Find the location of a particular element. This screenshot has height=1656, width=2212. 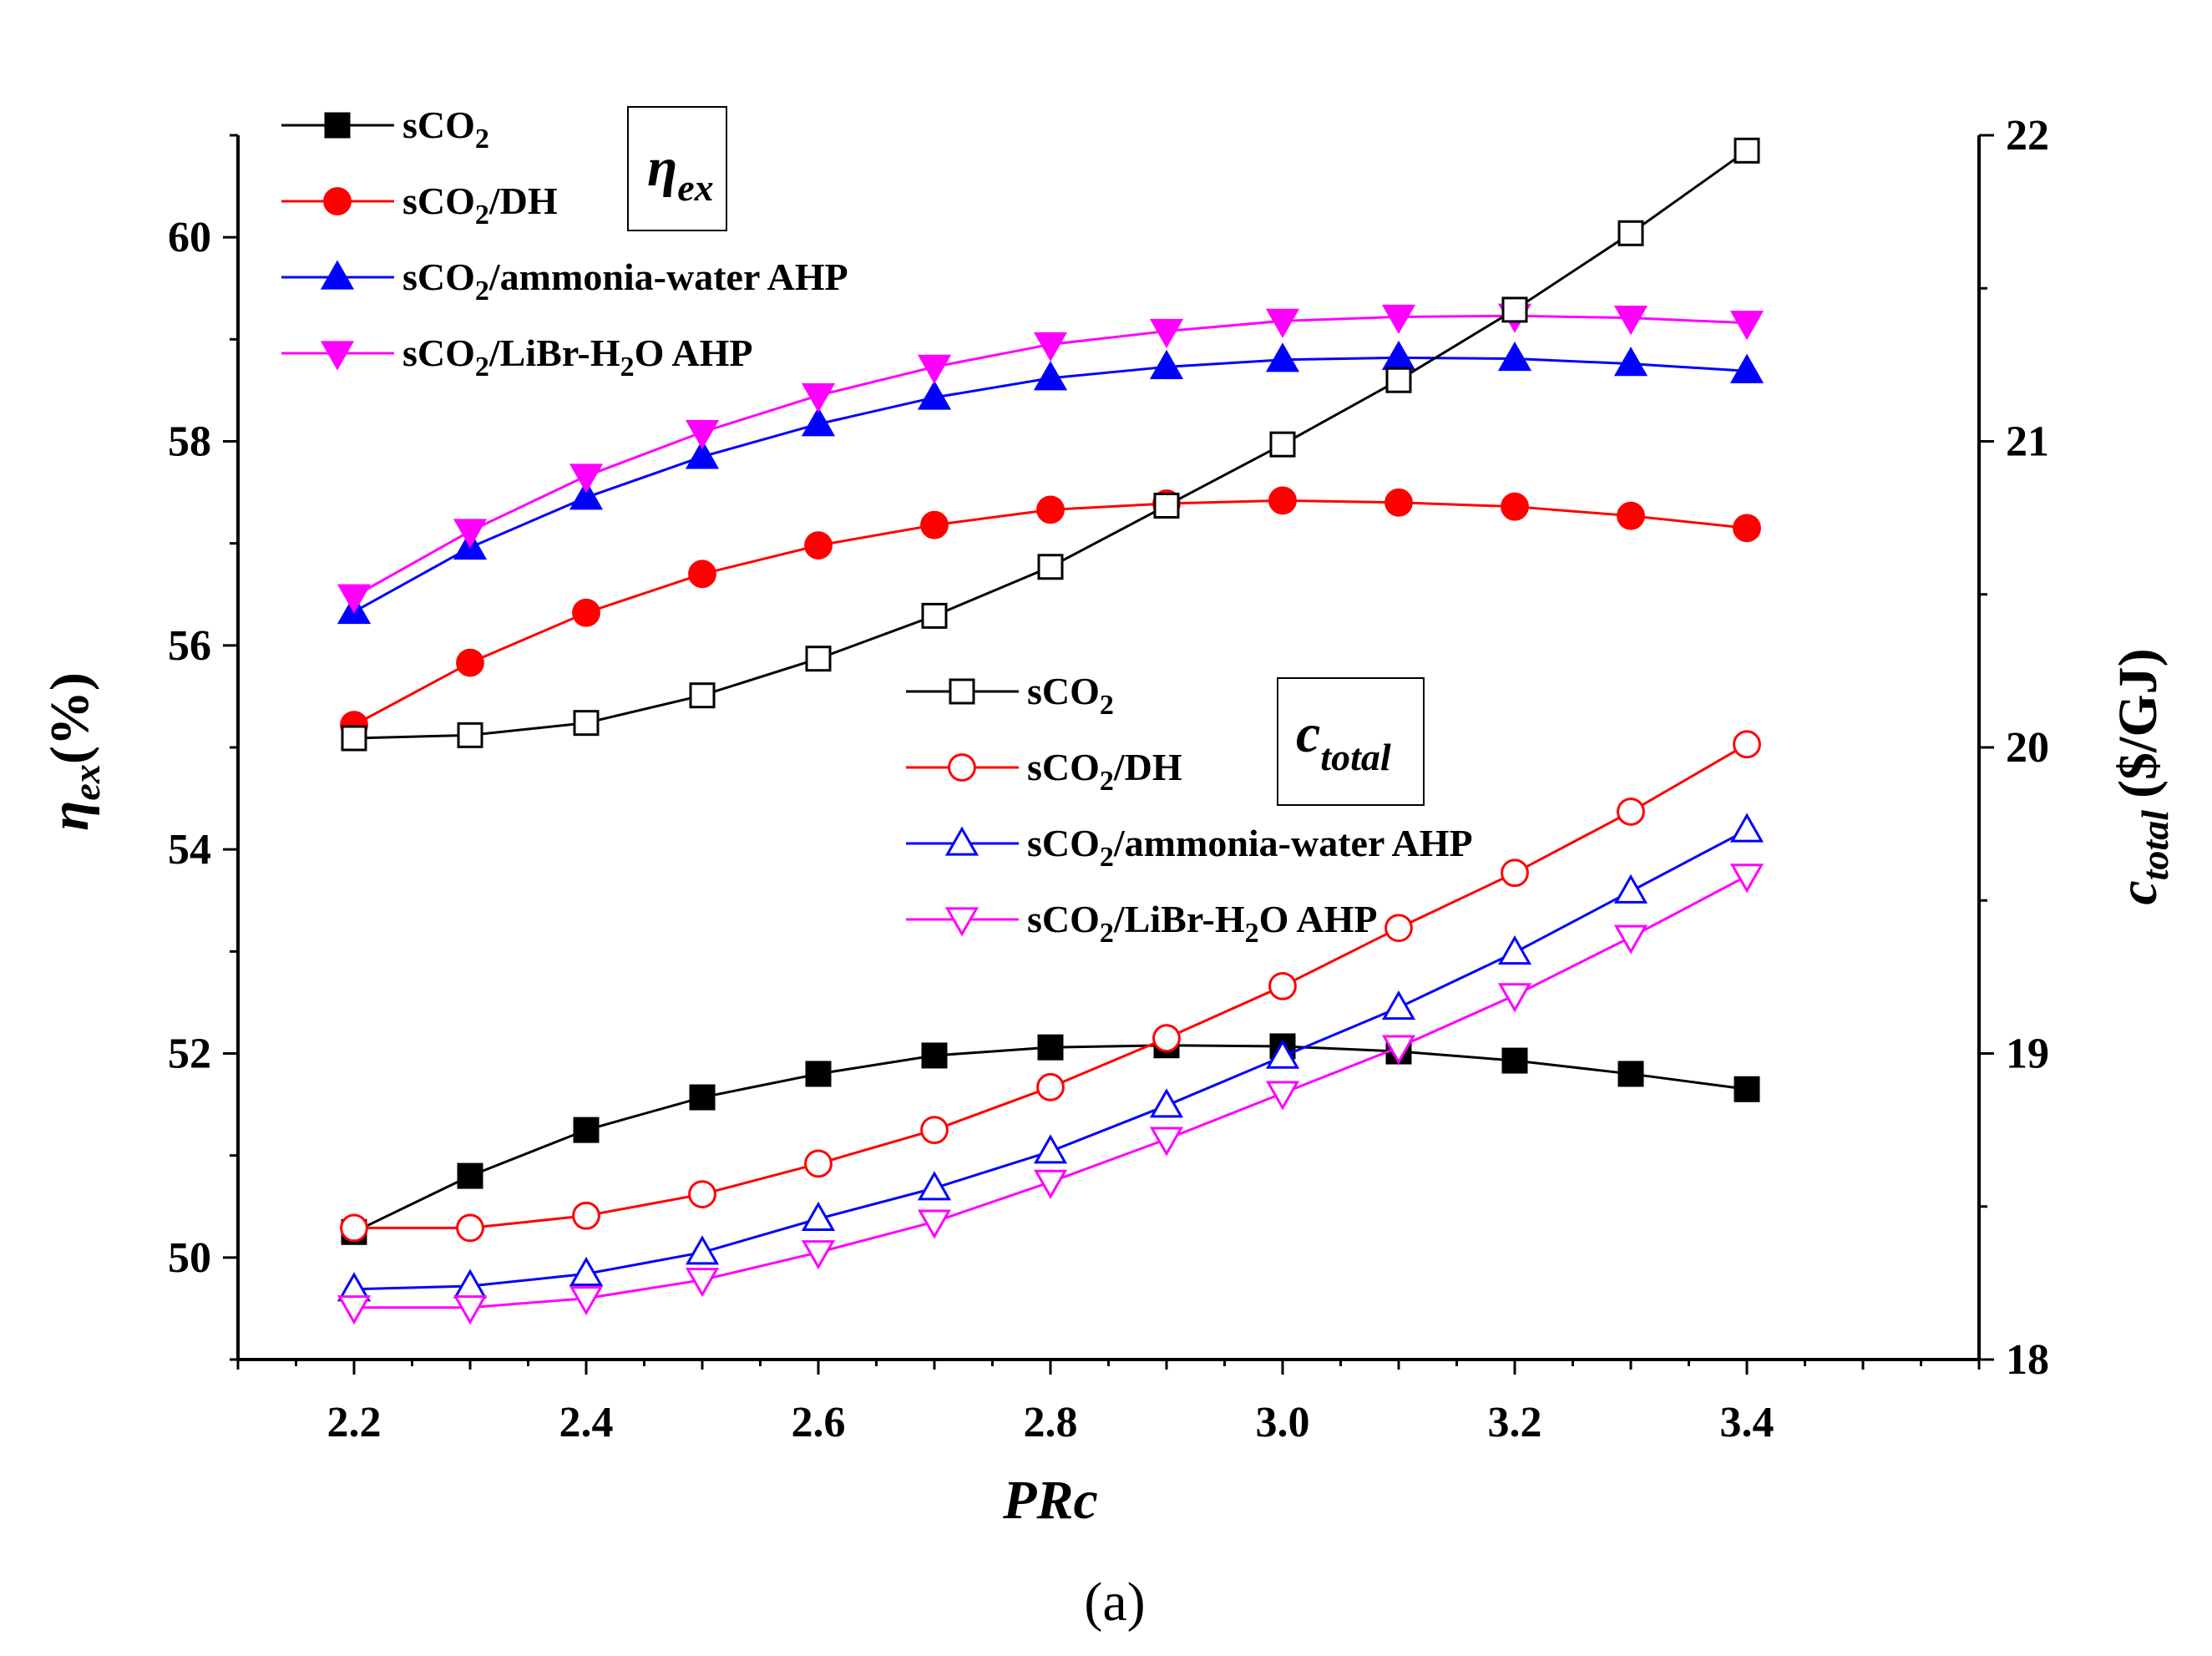

left-axis-title: ηex(%) is located at coordinates (73, 752).